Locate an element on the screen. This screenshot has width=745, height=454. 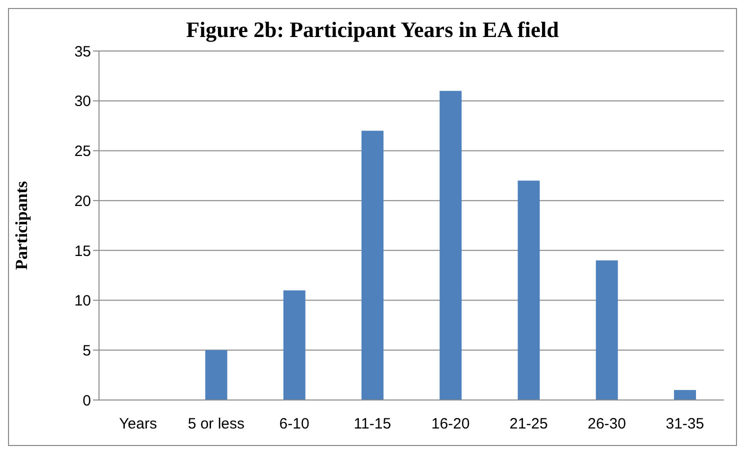
x-tick-label: Years is located at coordinates (138, 424).